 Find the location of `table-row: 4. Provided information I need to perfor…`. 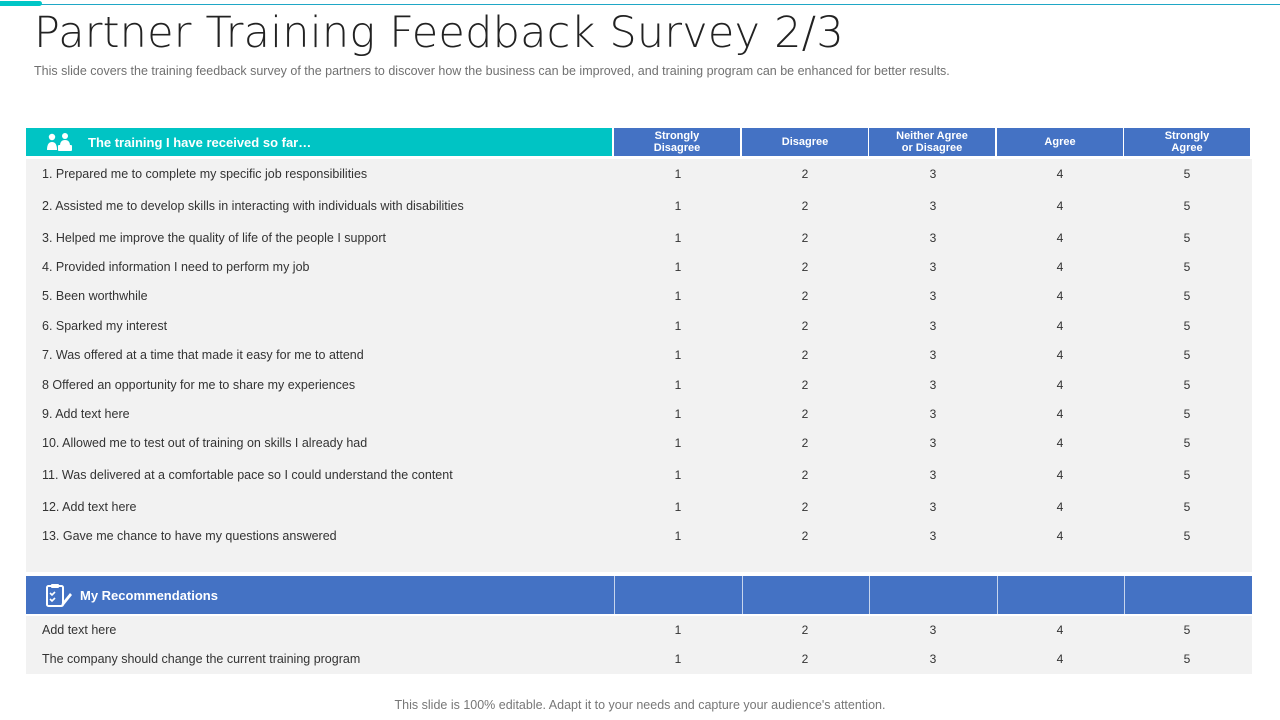

table-row: 4. Provided information I need to perfor… is located at coordinates (639, 270).